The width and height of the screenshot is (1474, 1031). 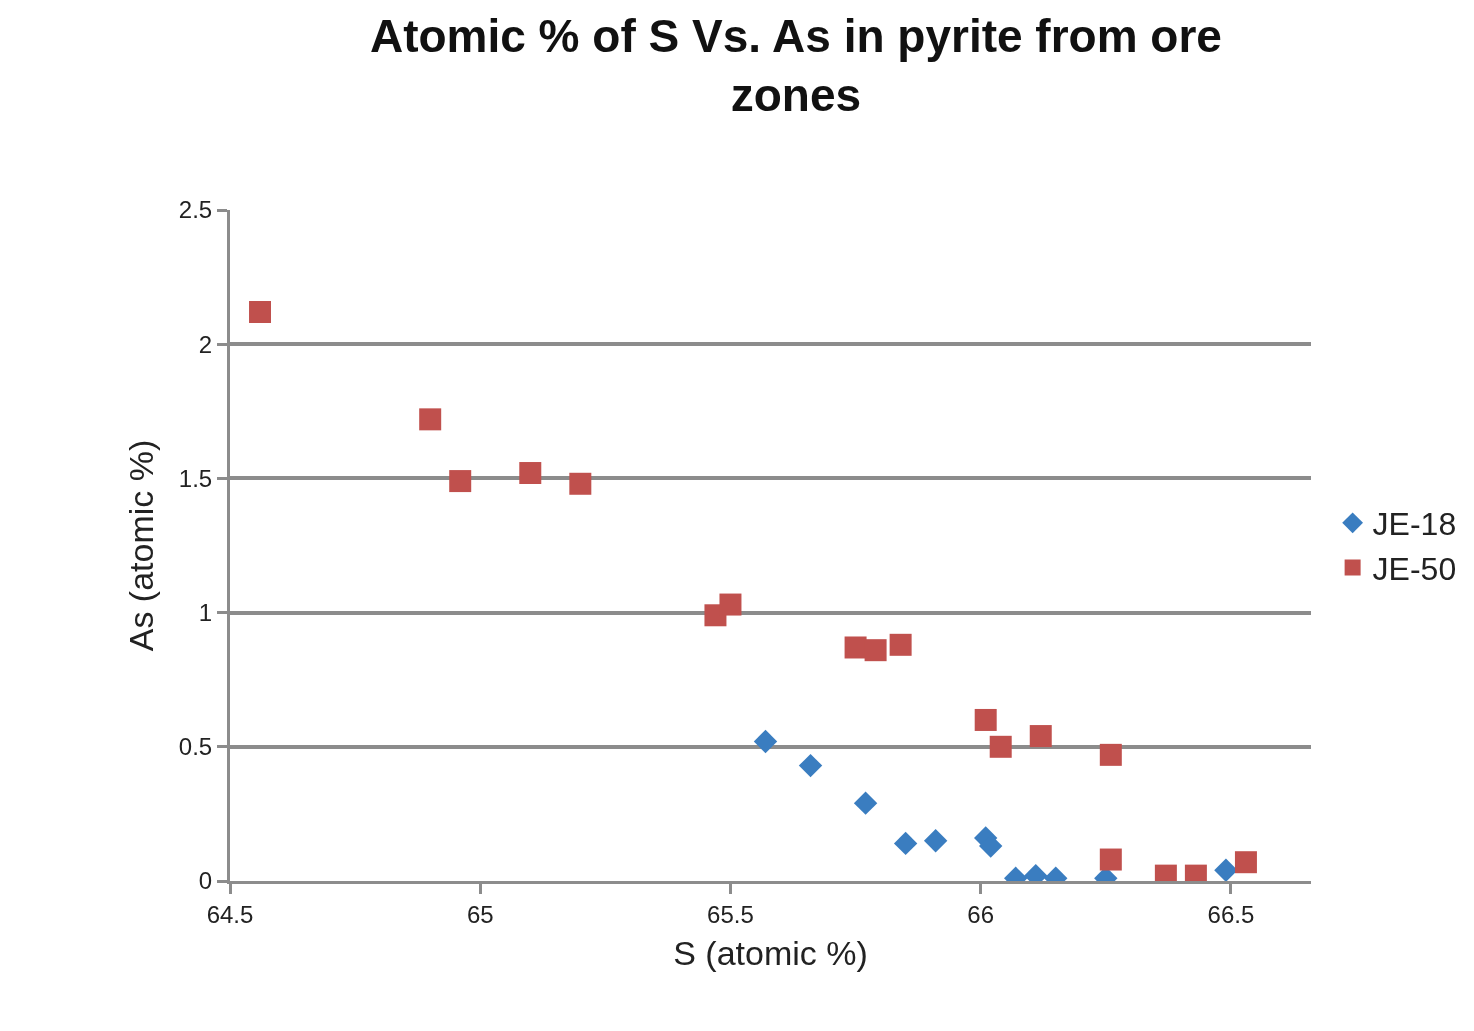 I want to click on legend-label: JE-18, so click(x=1414, y=524).